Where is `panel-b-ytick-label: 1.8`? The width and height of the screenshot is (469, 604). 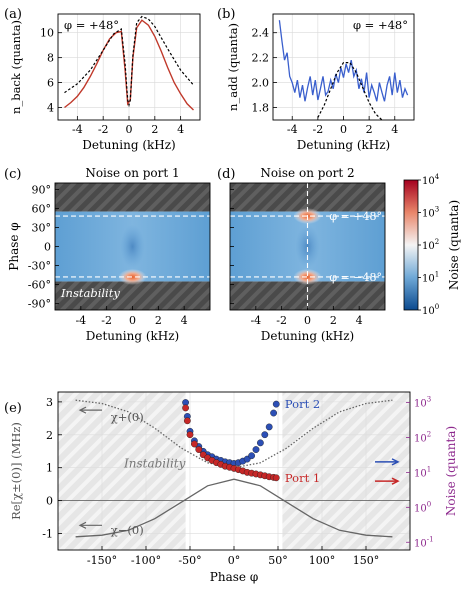 panel-b-ytick-label: 1.8 is located at coordinates (261, 108).